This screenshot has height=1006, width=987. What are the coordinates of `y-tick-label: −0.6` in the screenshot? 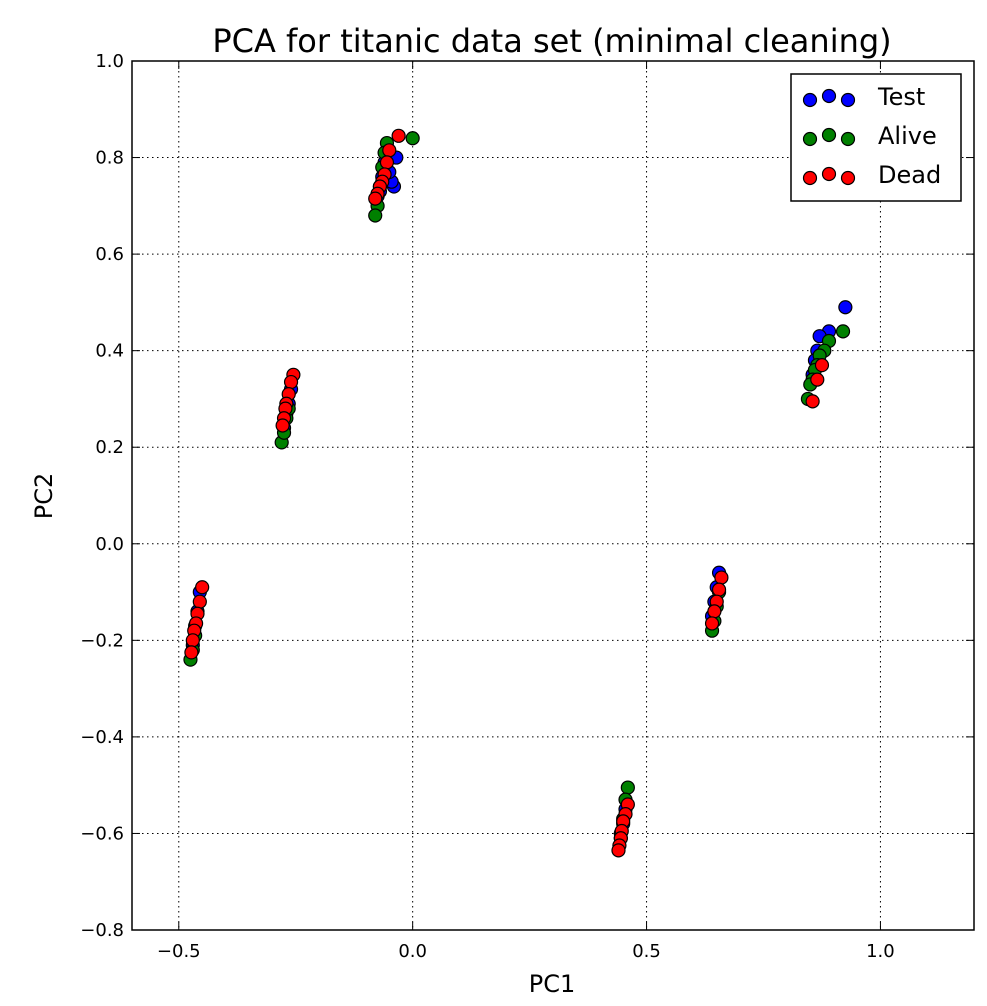 It's located at (102, 833).